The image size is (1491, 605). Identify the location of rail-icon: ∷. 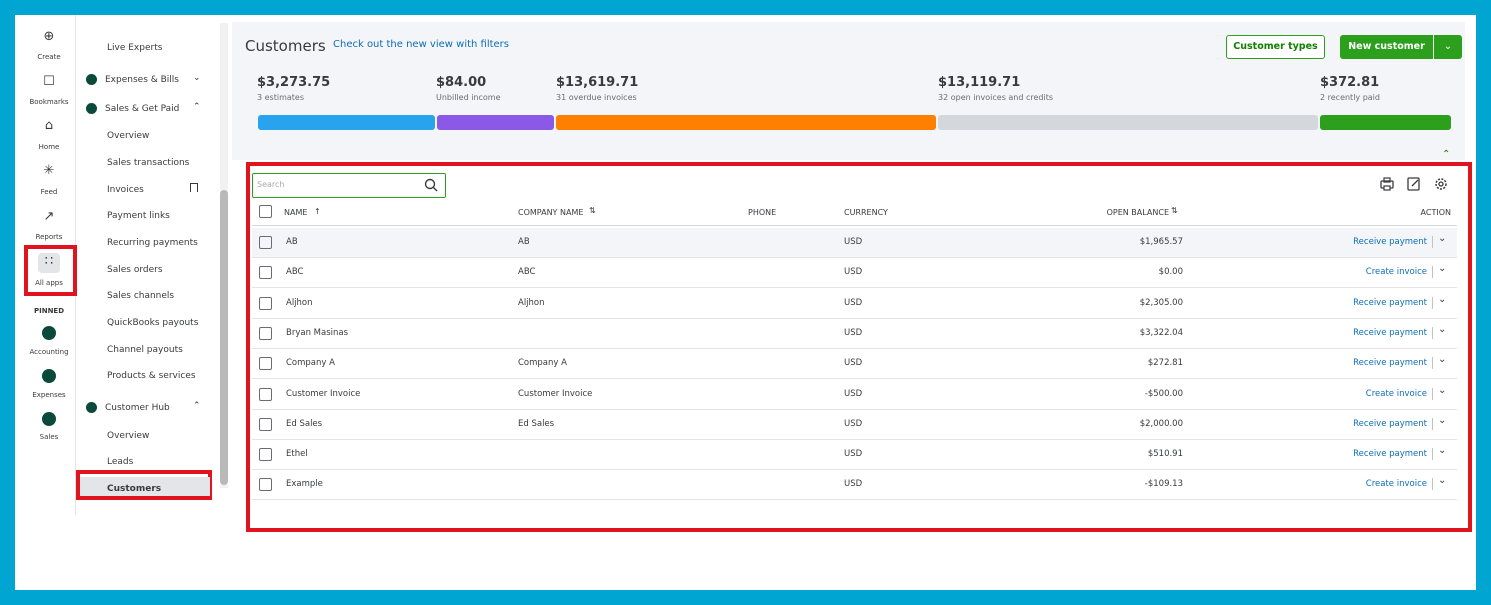
(49, 261).